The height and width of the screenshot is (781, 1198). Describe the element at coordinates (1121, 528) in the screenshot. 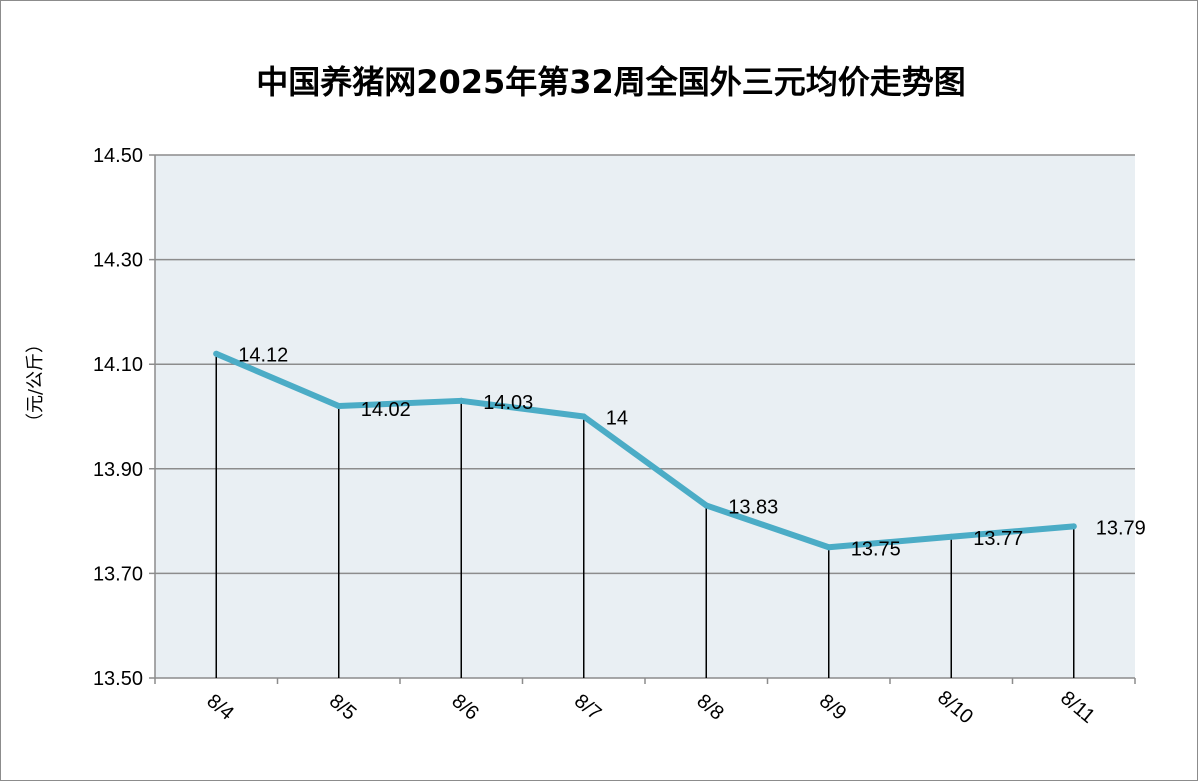

I see `data-label: 13.79` at that location.